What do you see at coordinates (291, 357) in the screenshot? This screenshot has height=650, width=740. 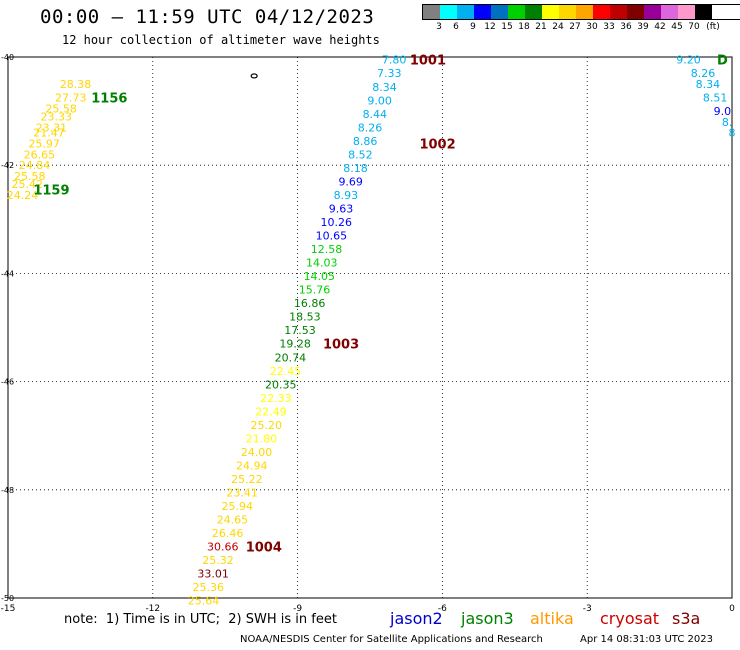 I see `swh-label: 20.74` at bounding box center [291, 357].